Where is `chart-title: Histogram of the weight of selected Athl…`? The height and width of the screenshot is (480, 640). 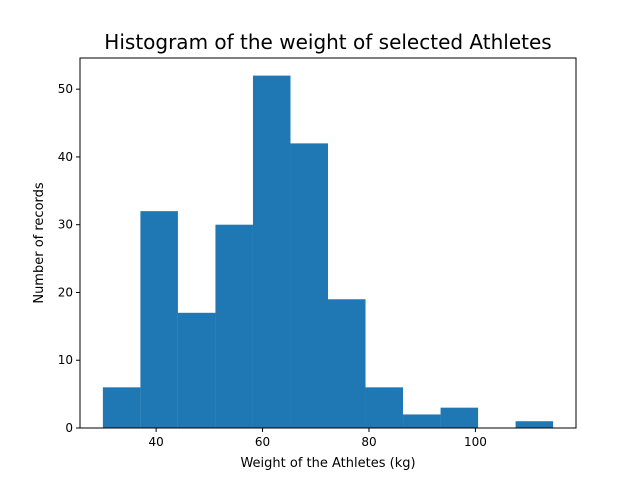 chart-title: Histogram of the weight of selected Athl… is located at coordinates (327, 42).